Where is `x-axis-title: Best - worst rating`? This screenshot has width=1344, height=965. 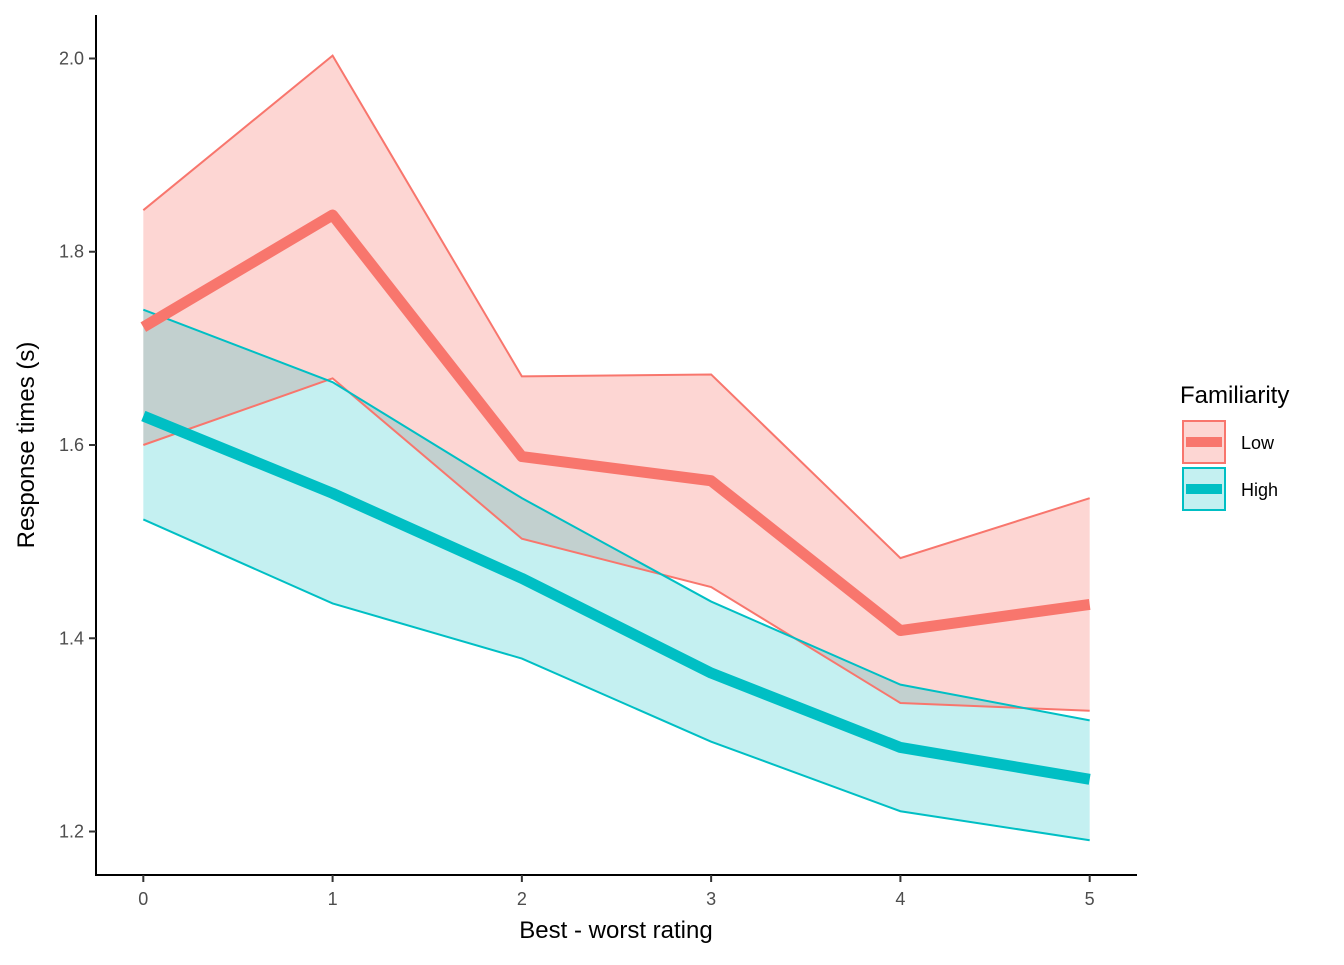 x-axis-title: Best - worst rating is located at coordinates (615, 930).